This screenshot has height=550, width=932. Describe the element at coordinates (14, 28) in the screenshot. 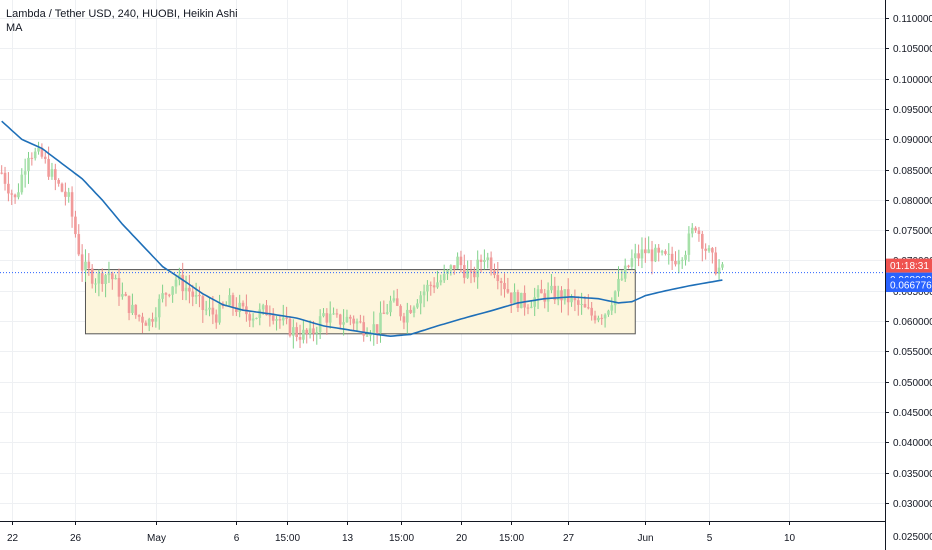

I see `indicator-label: MA` at that location.